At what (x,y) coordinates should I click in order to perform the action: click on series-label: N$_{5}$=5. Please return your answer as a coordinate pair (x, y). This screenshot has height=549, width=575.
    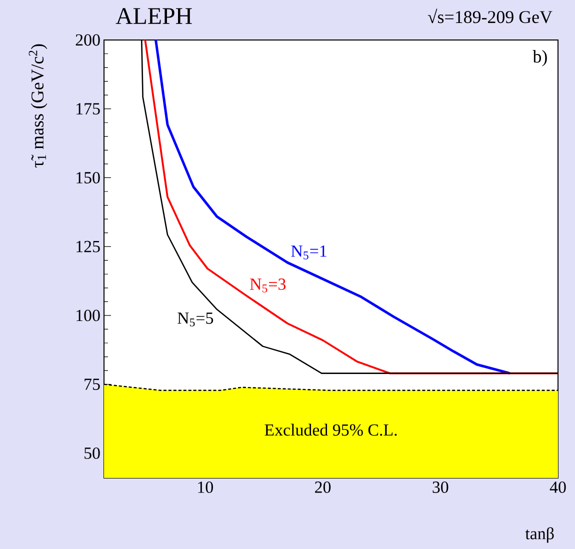
    Looking at the image, I should click on (196, 319).